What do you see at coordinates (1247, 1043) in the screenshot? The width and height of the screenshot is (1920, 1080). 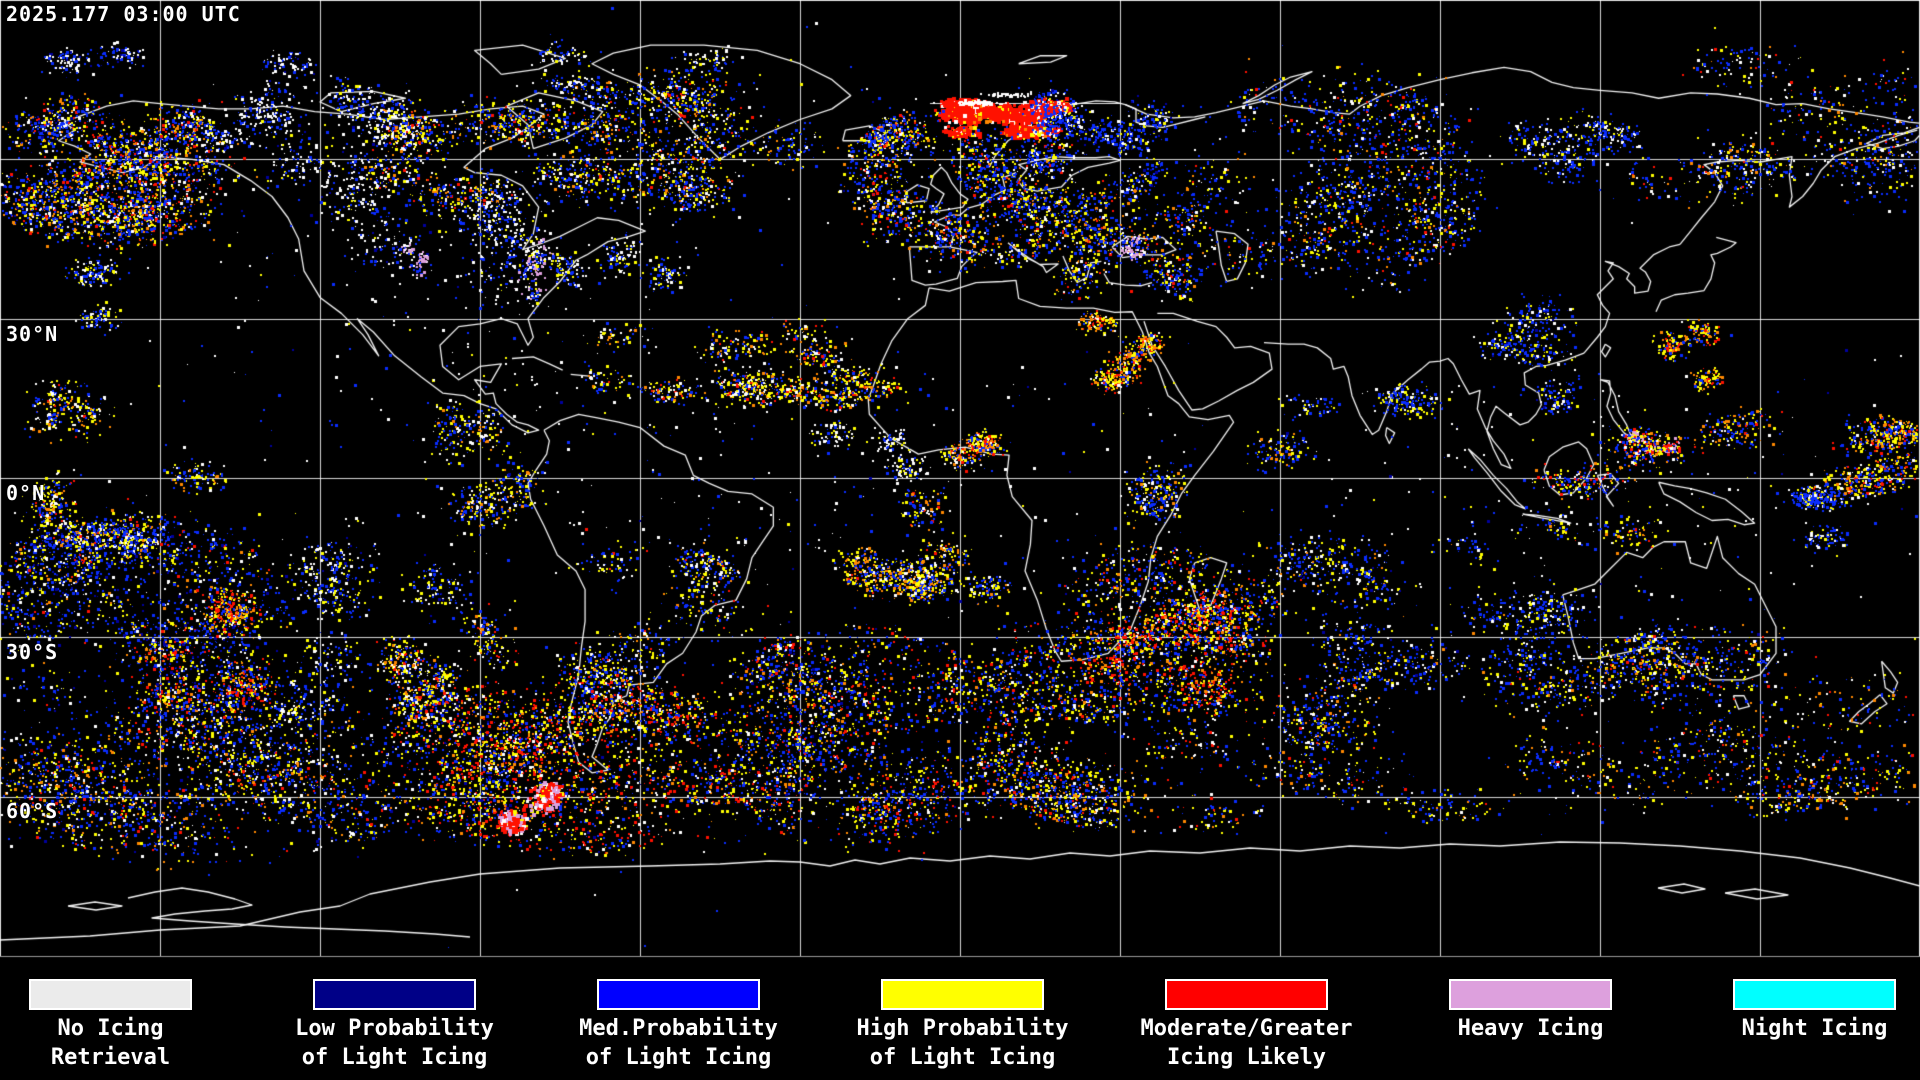 I see `legend-label-mod-greater: Moderate/Greater Icing Likely` at bounding box center [1247, 1043].